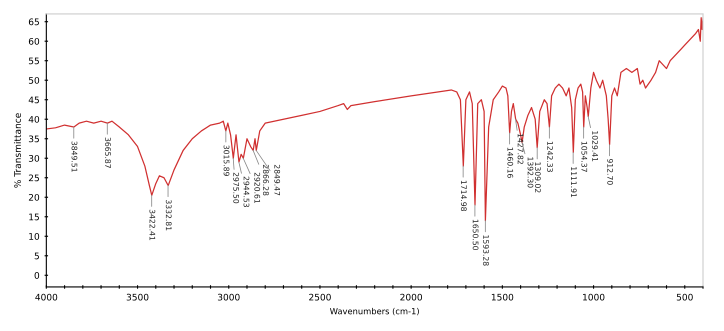 The height and width of the screenshot is (331, 724). Describe the element at coordinates (33, 100) in the screenshot. I see `y-tick-label: 45` at that location.